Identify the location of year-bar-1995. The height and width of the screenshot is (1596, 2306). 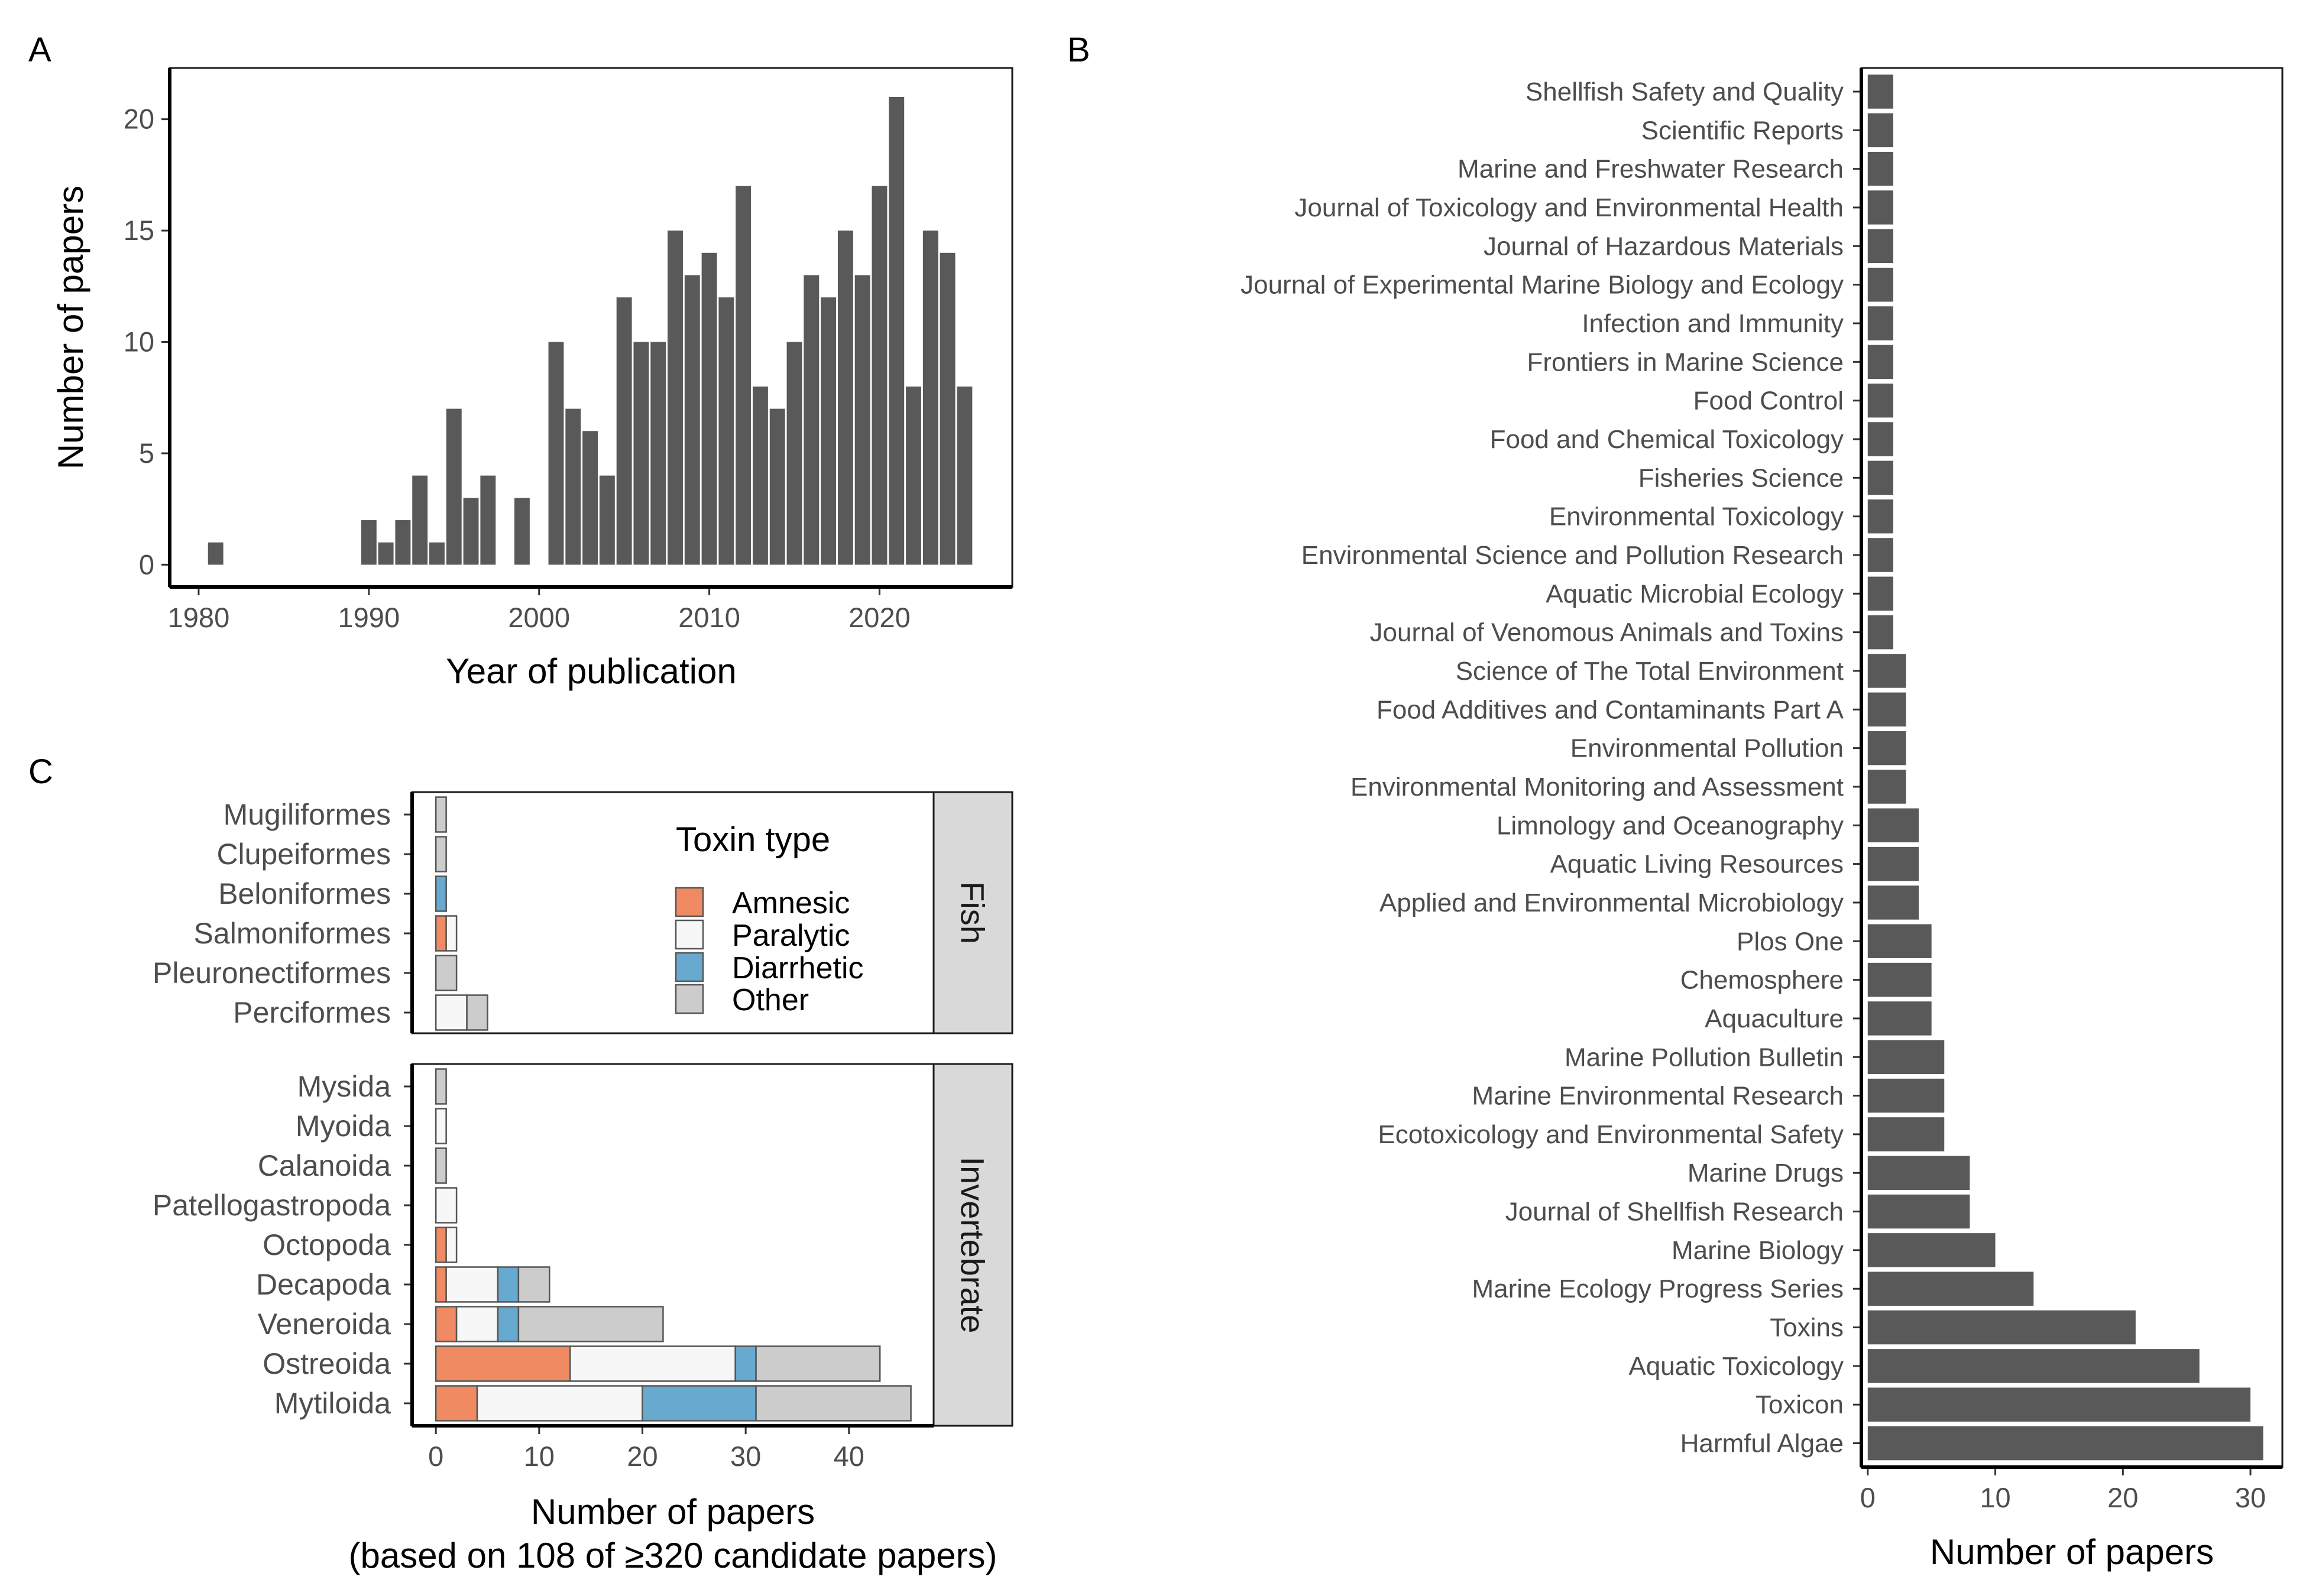
(454, 486).